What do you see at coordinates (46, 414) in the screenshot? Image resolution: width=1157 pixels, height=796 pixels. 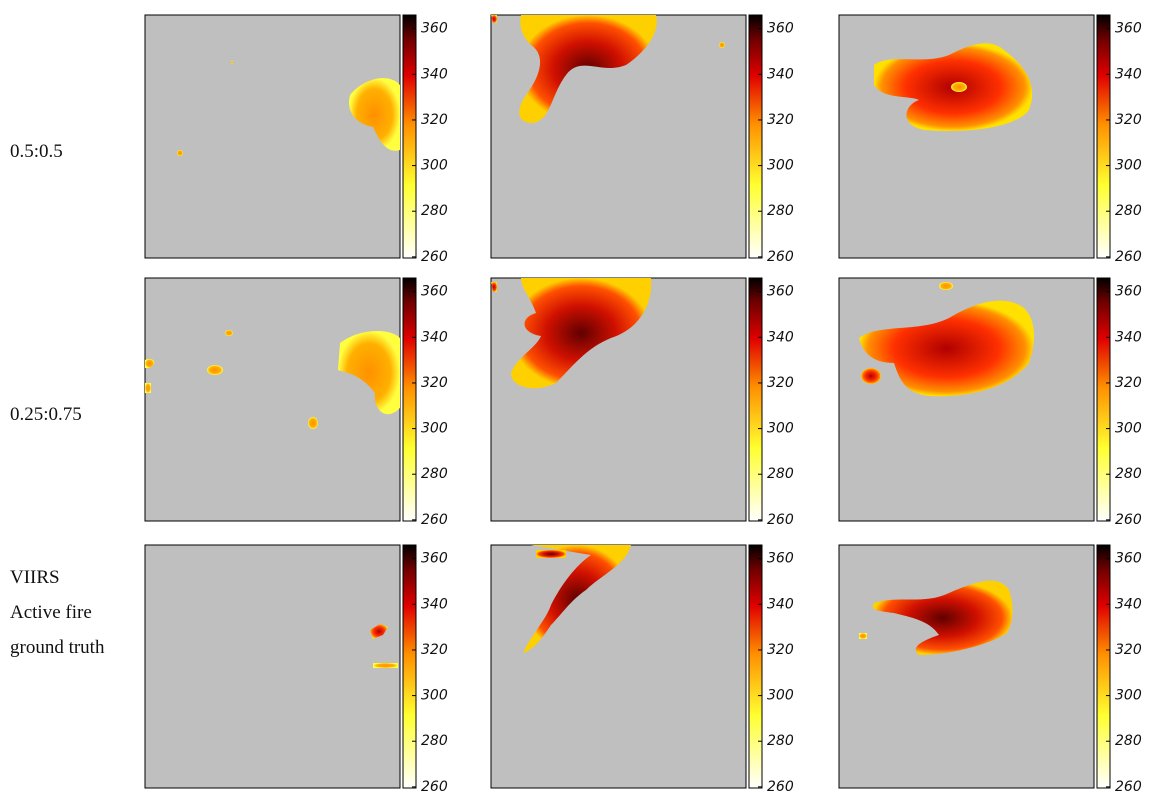 I see `row-label: 0.25:0.75` at bounding box center [46, 414].